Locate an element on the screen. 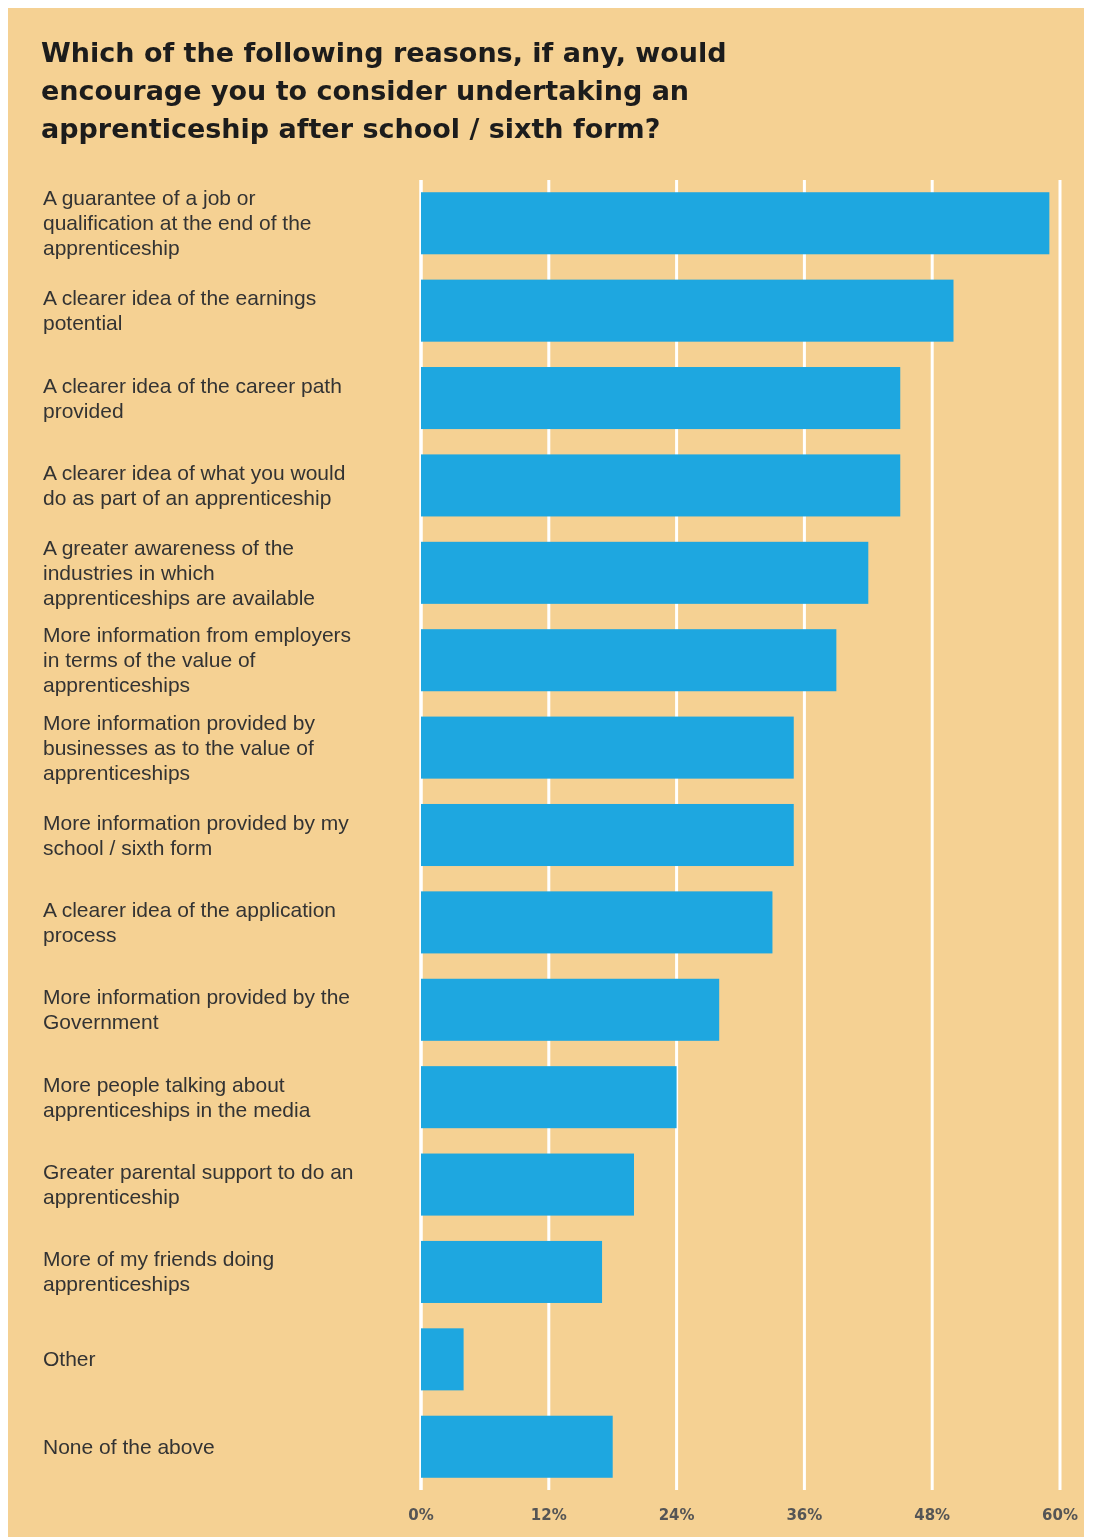  y-tick-label: A guarantee of a job or qualification at the end of the apprenticeship is located at coordinates (177, 223).